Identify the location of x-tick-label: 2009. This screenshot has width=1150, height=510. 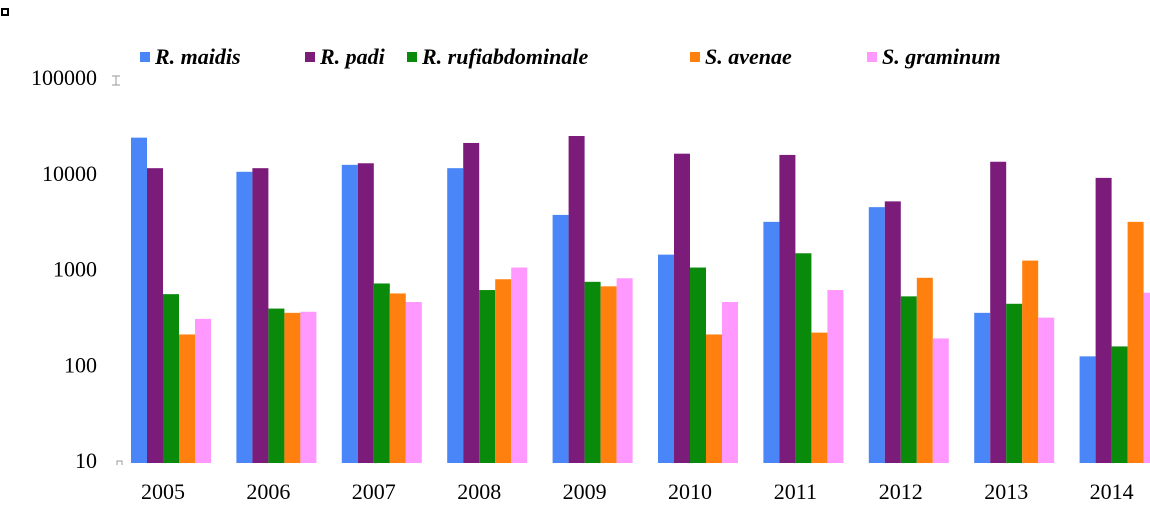
(585, 491).